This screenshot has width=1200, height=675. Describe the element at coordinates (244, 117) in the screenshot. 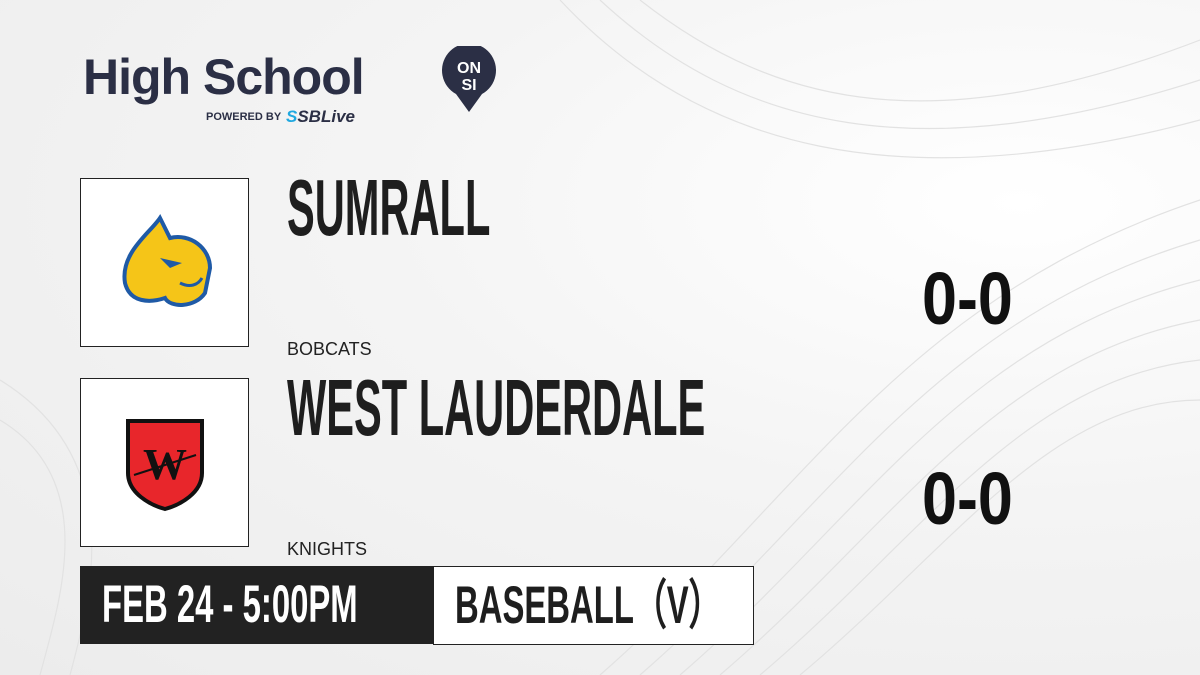

I see `powered-by-label: POWERED BY` at that location.